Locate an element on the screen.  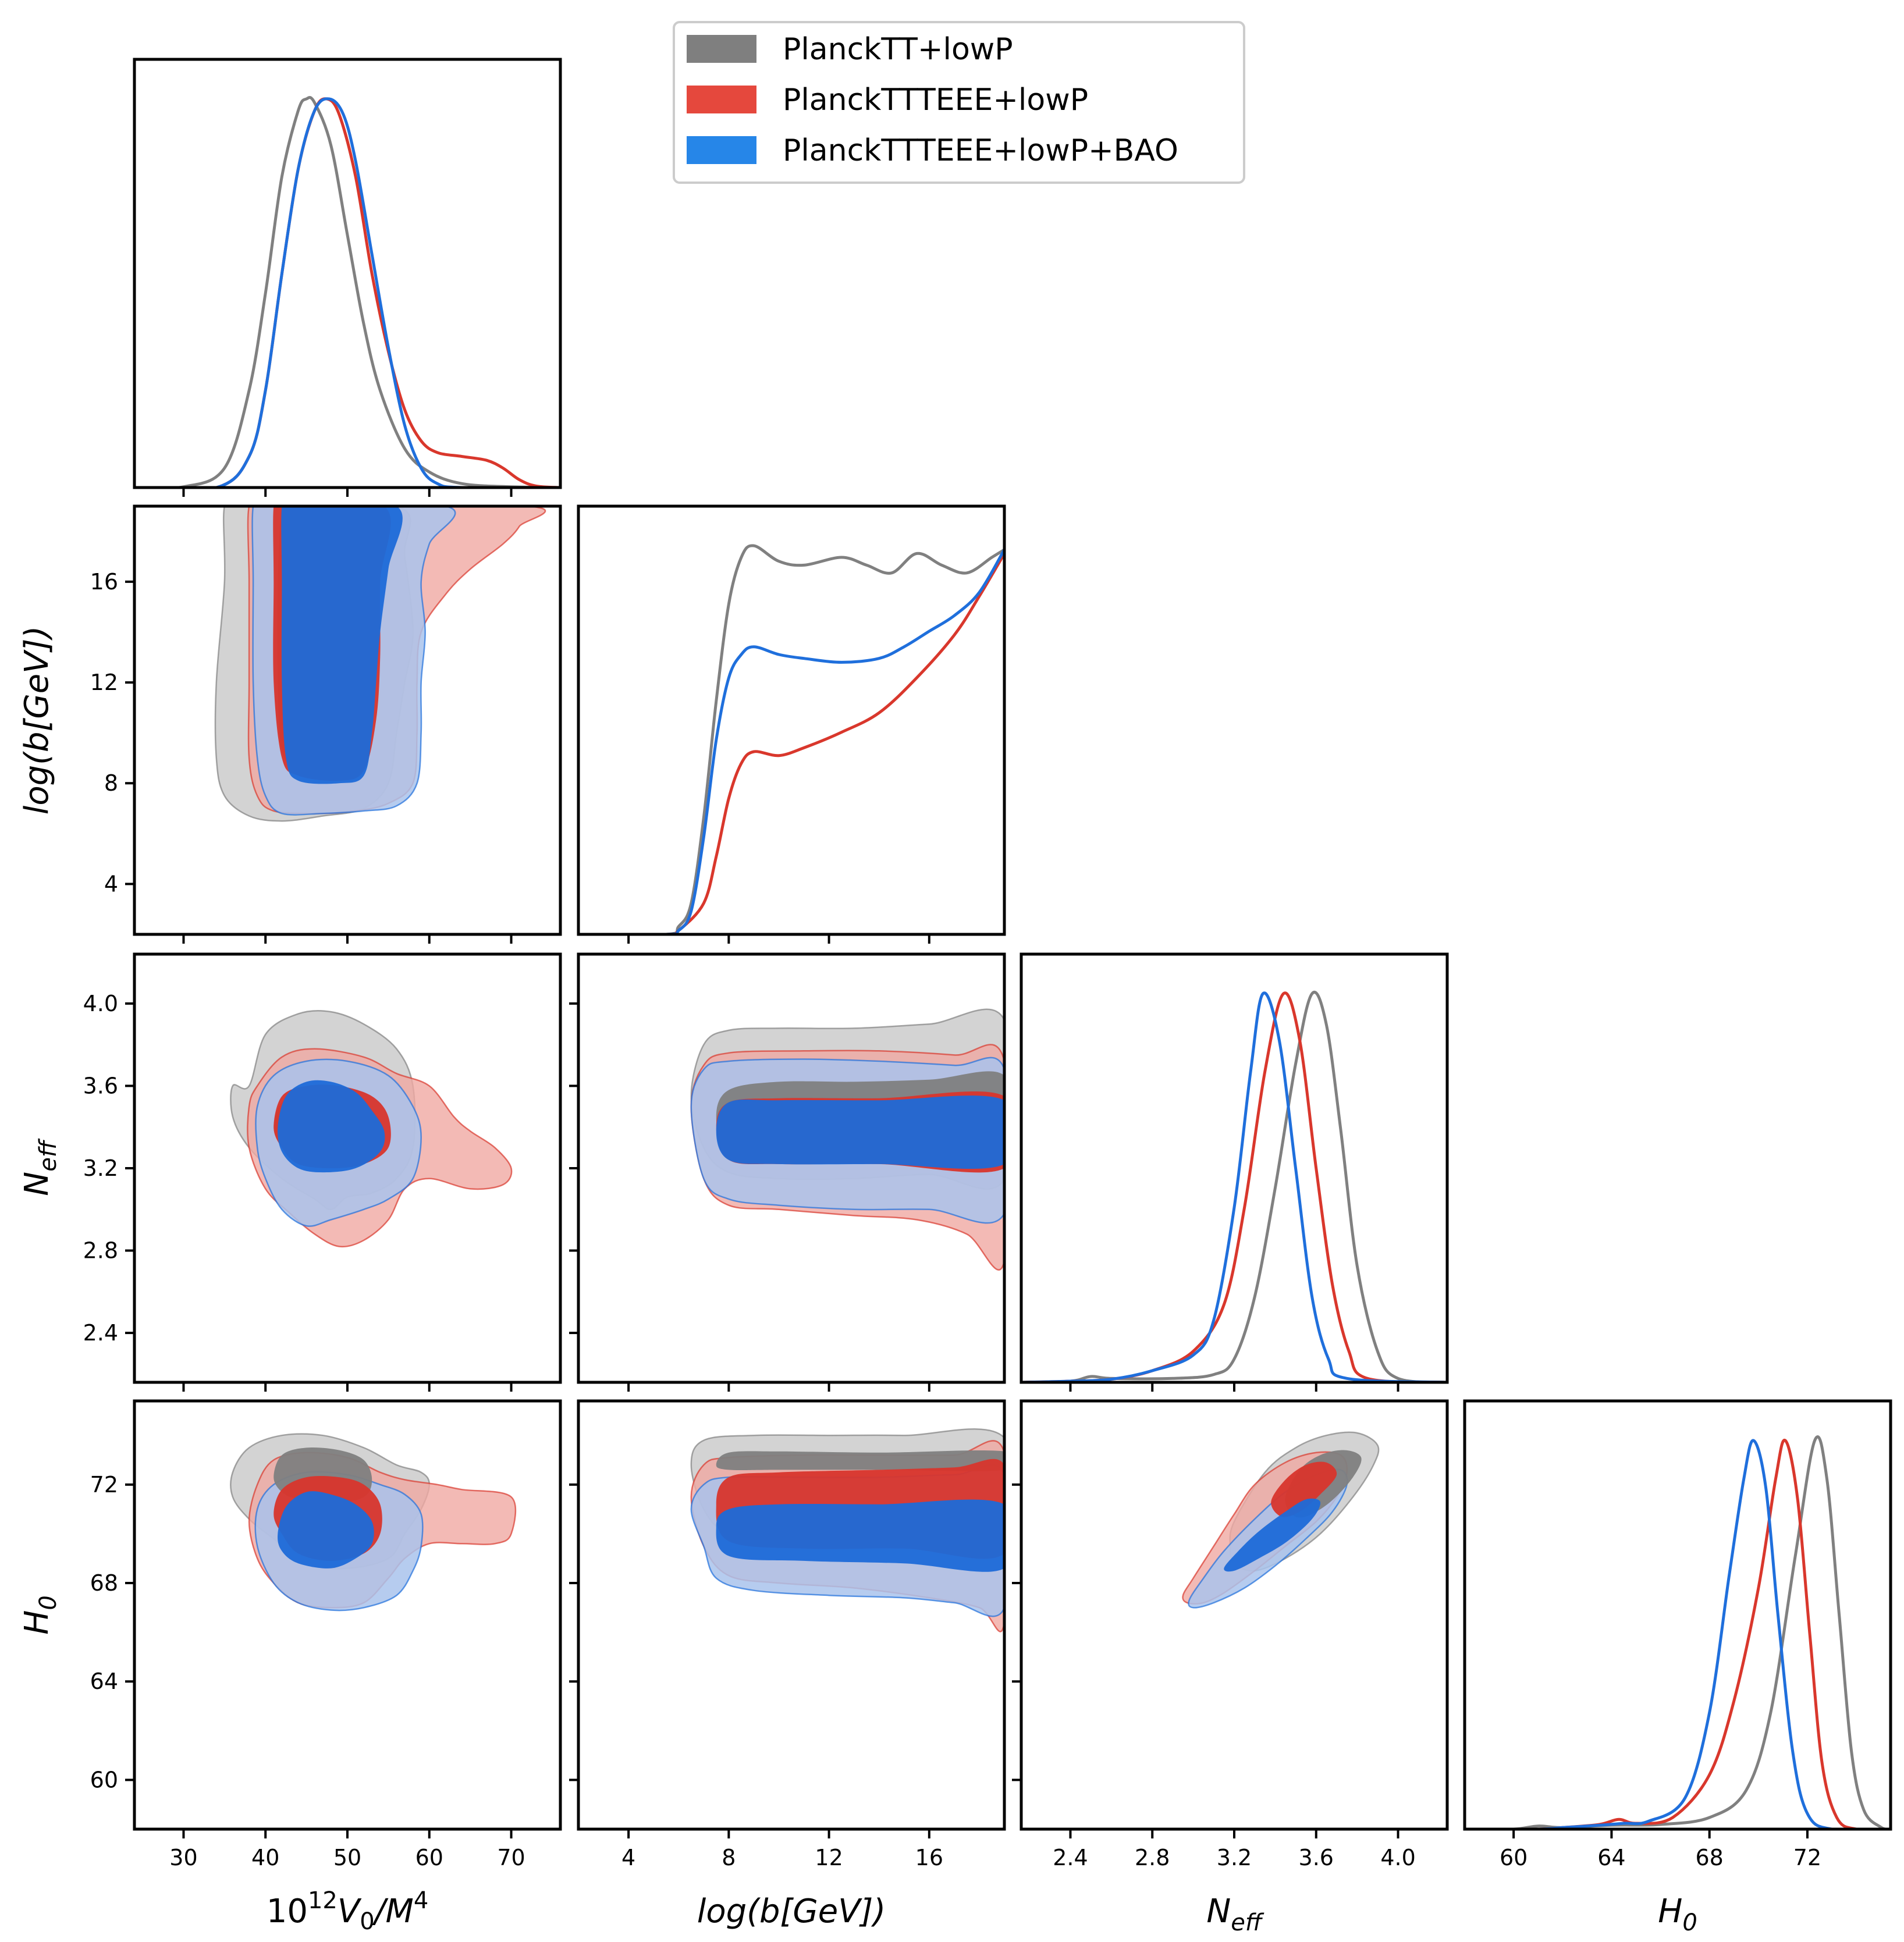
contour-inner-gray is located at coordinates (860, 1460).